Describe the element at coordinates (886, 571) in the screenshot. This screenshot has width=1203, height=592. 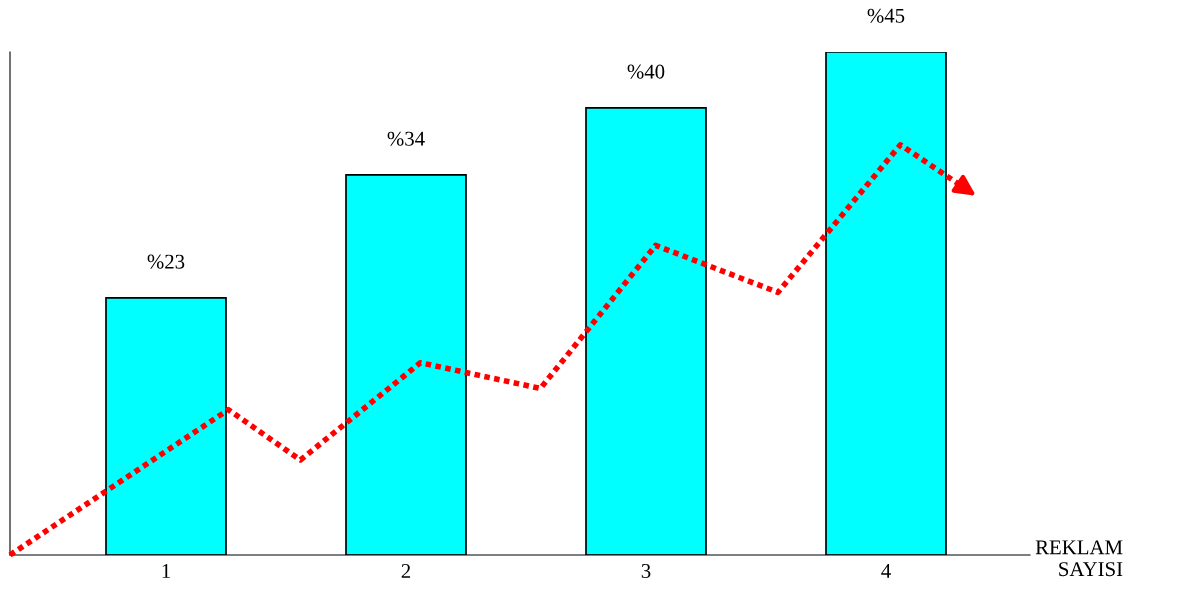
I see `x-tick-label: 4` at that location.